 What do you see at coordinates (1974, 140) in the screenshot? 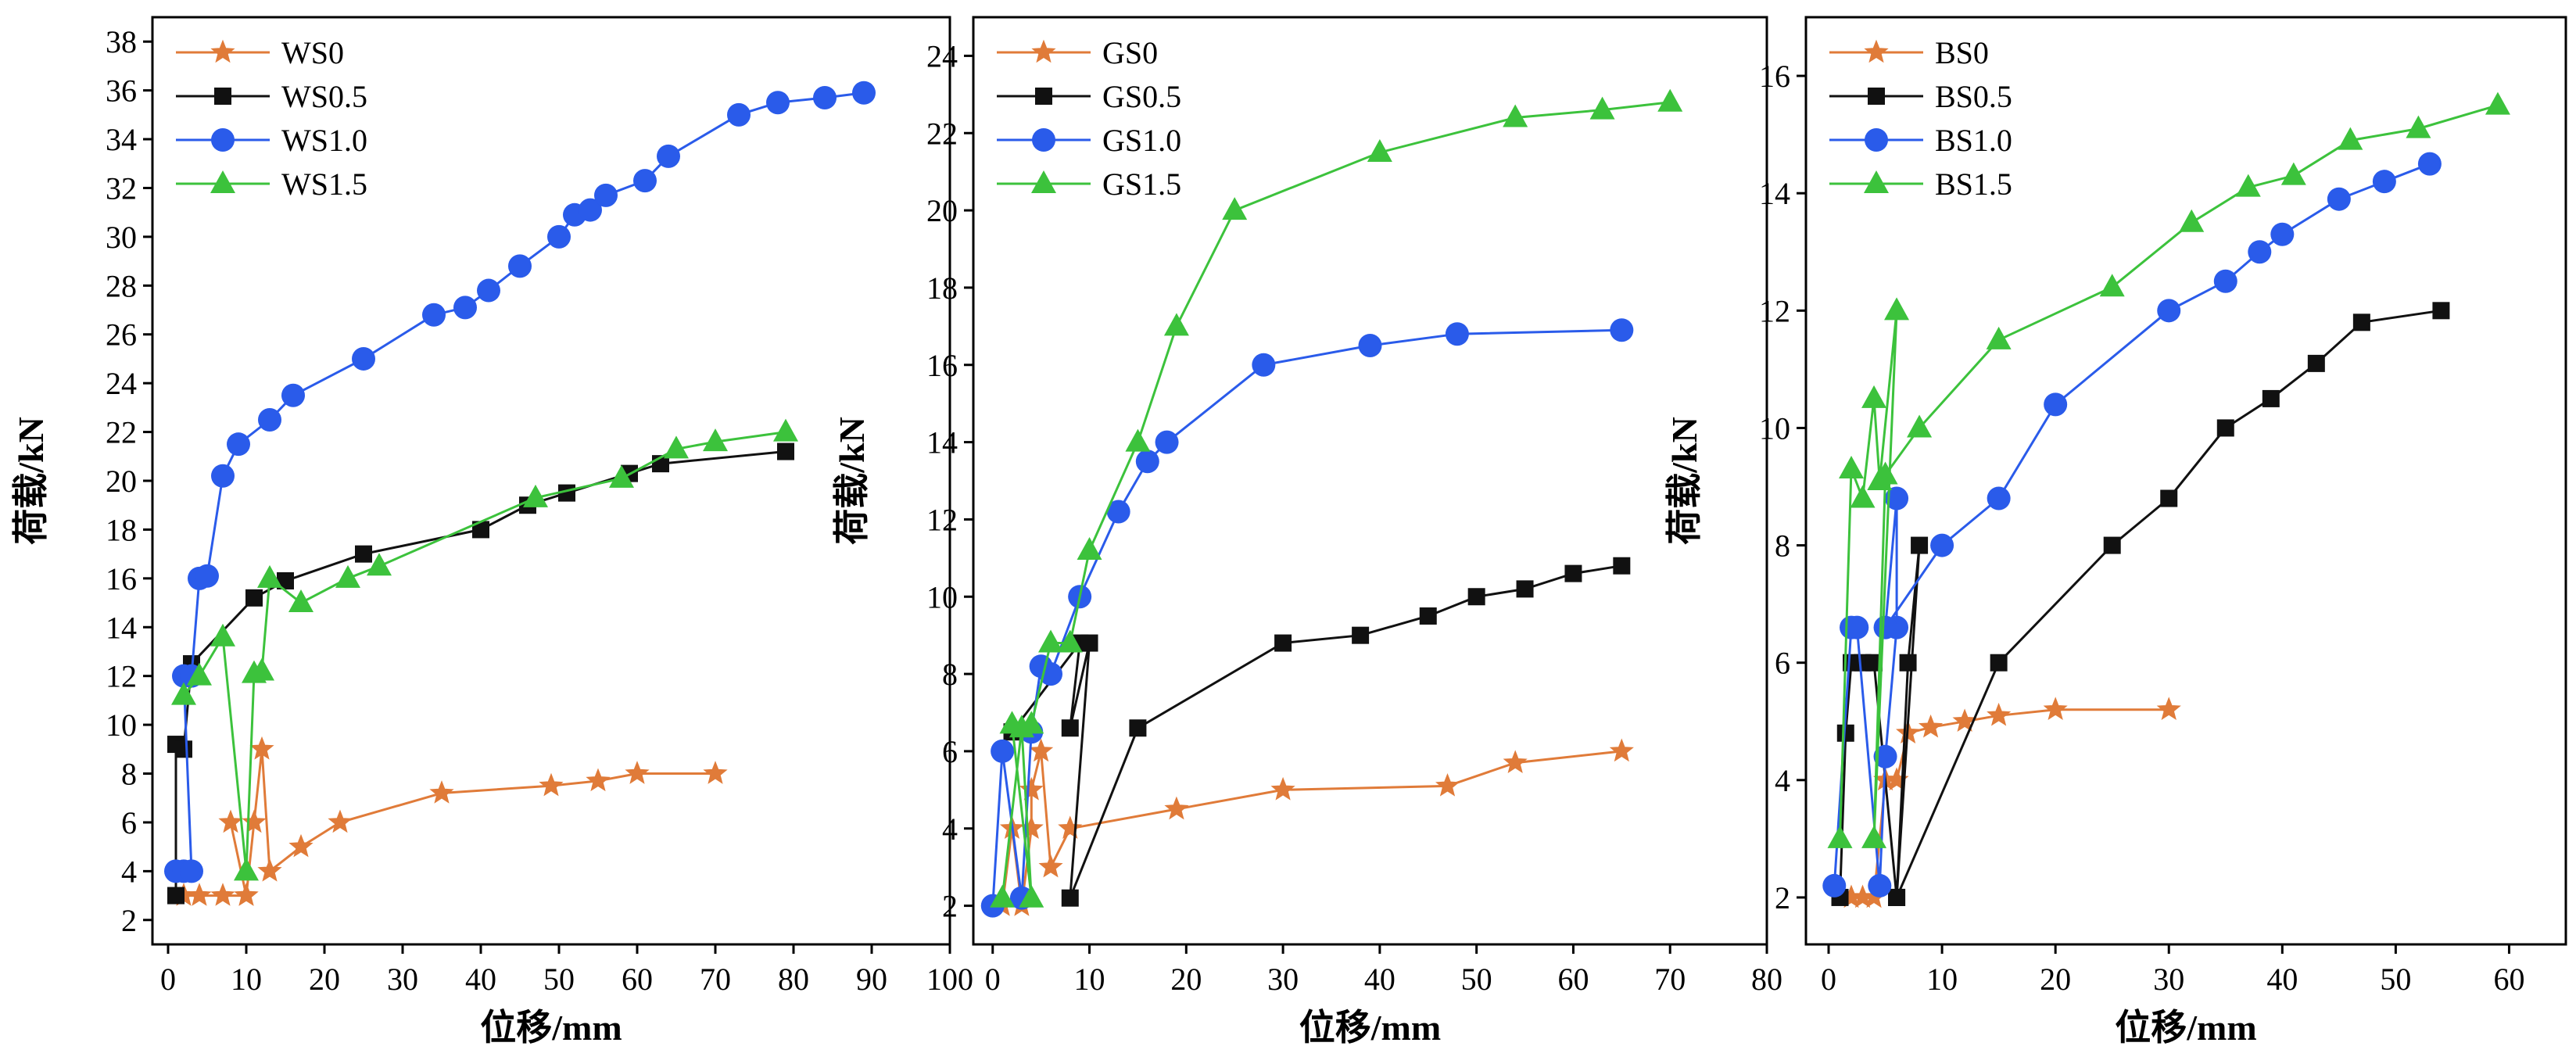
I see `legend-label: BS1.0` at bounding box center [1974, 140].